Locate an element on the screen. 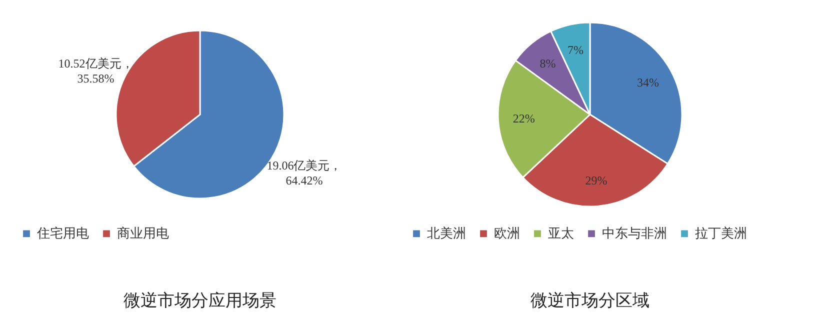 This screenshot has height=336, width=831. legend-label: 中东与非洲 is located at coordinates (634, 234).